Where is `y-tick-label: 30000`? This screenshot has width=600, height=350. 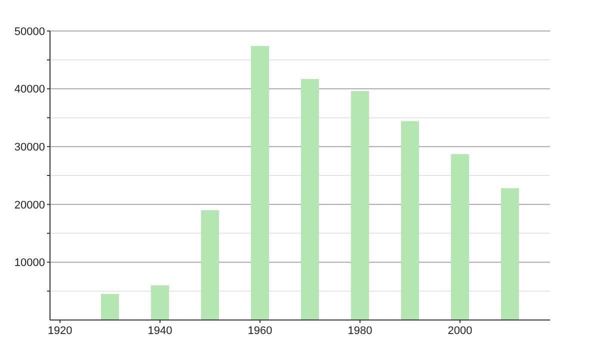
y-tick-label: 30000 is located at coordinates (29, 147).